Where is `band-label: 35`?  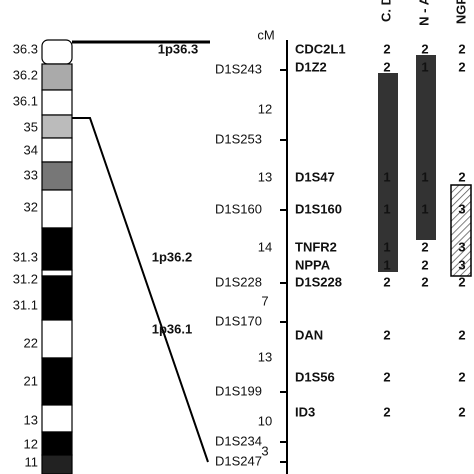 band-label: 35 is located at coordinates (31, 126).